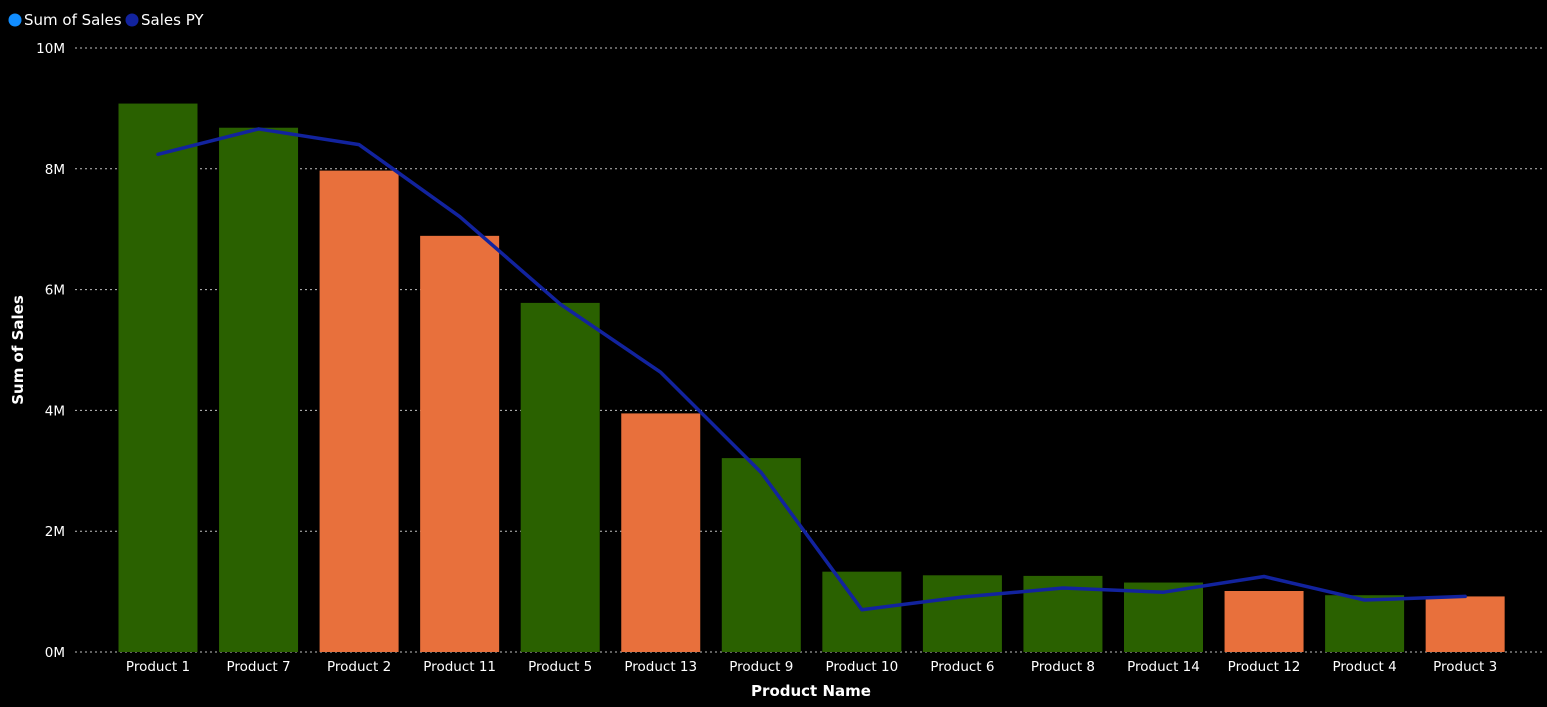 This screenshot has width=1547, height=707. Describe the element at coordinates (560, 667) in the screenshot. I see `x-tick-label: Product 5` at that location.